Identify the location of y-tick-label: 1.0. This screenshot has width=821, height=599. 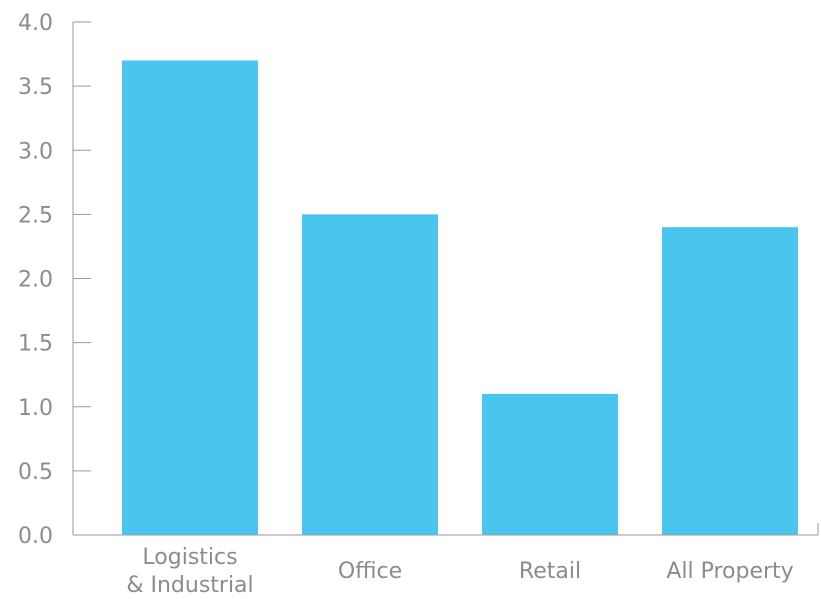
(35, 408).